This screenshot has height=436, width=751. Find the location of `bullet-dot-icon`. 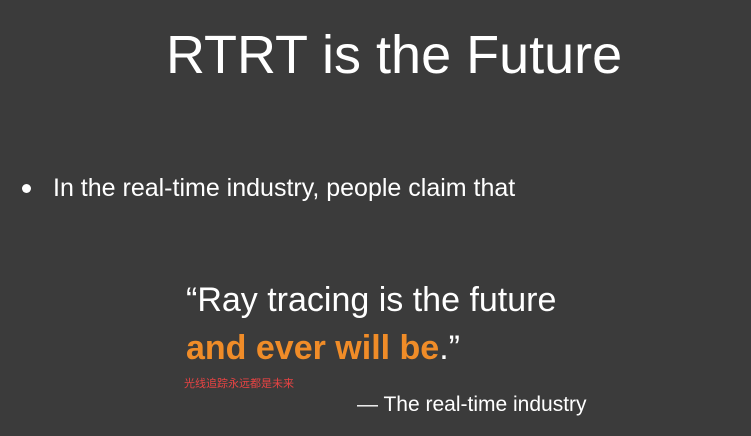

bullet-dot-icon is located at coordinates (26, 188).